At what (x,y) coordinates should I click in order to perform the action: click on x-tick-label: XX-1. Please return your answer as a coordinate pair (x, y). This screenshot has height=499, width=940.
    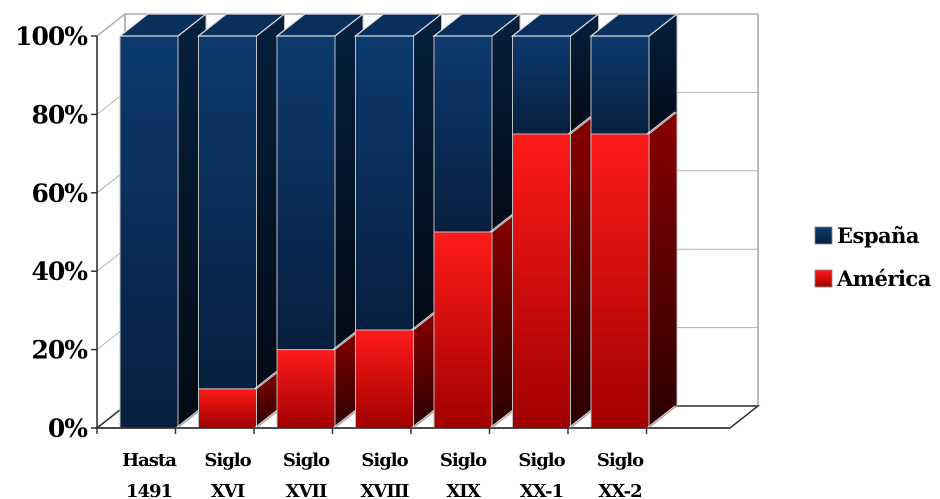
    Looking at the image, I should click on (541, 490).